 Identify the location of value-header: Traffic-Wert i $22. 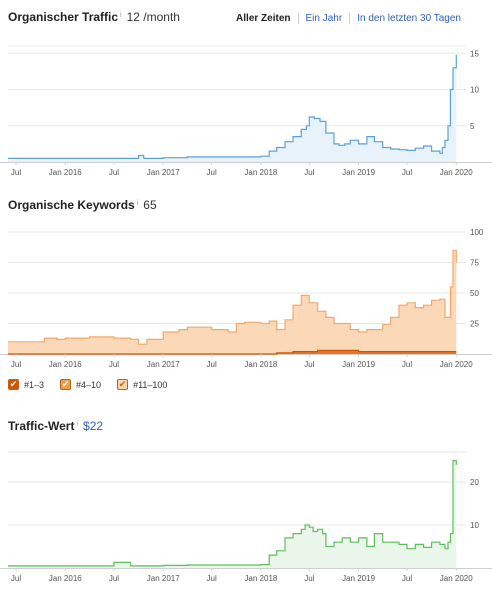
(55, 426).